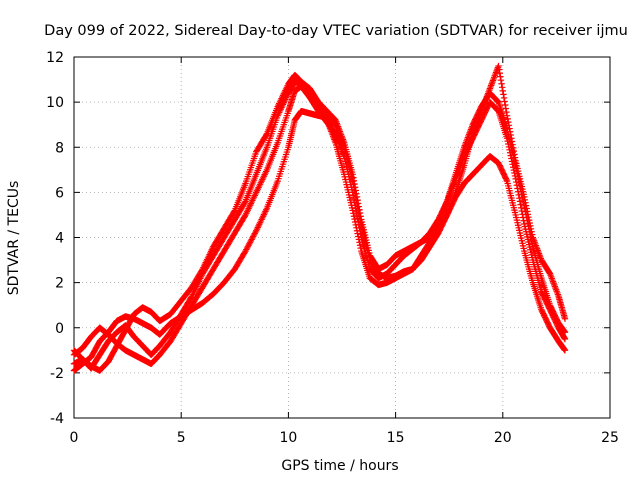  What do you see at coordinates (55, 58) in the screenshot?
I see `y-tick-label: 12` at bounding box center [55, 58].